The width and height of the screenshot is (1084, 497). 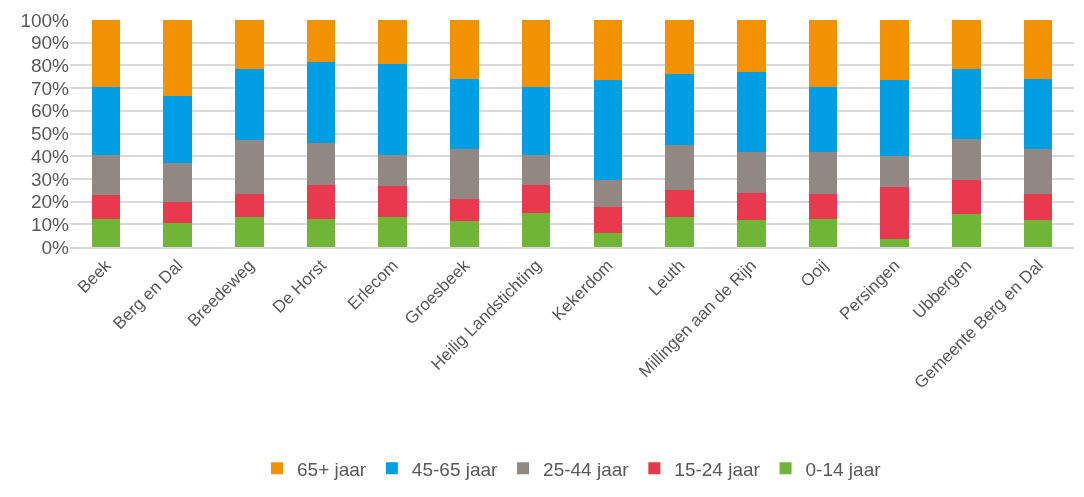 I want to click on y-tick-label: 10%, so click(x=50, y=224).